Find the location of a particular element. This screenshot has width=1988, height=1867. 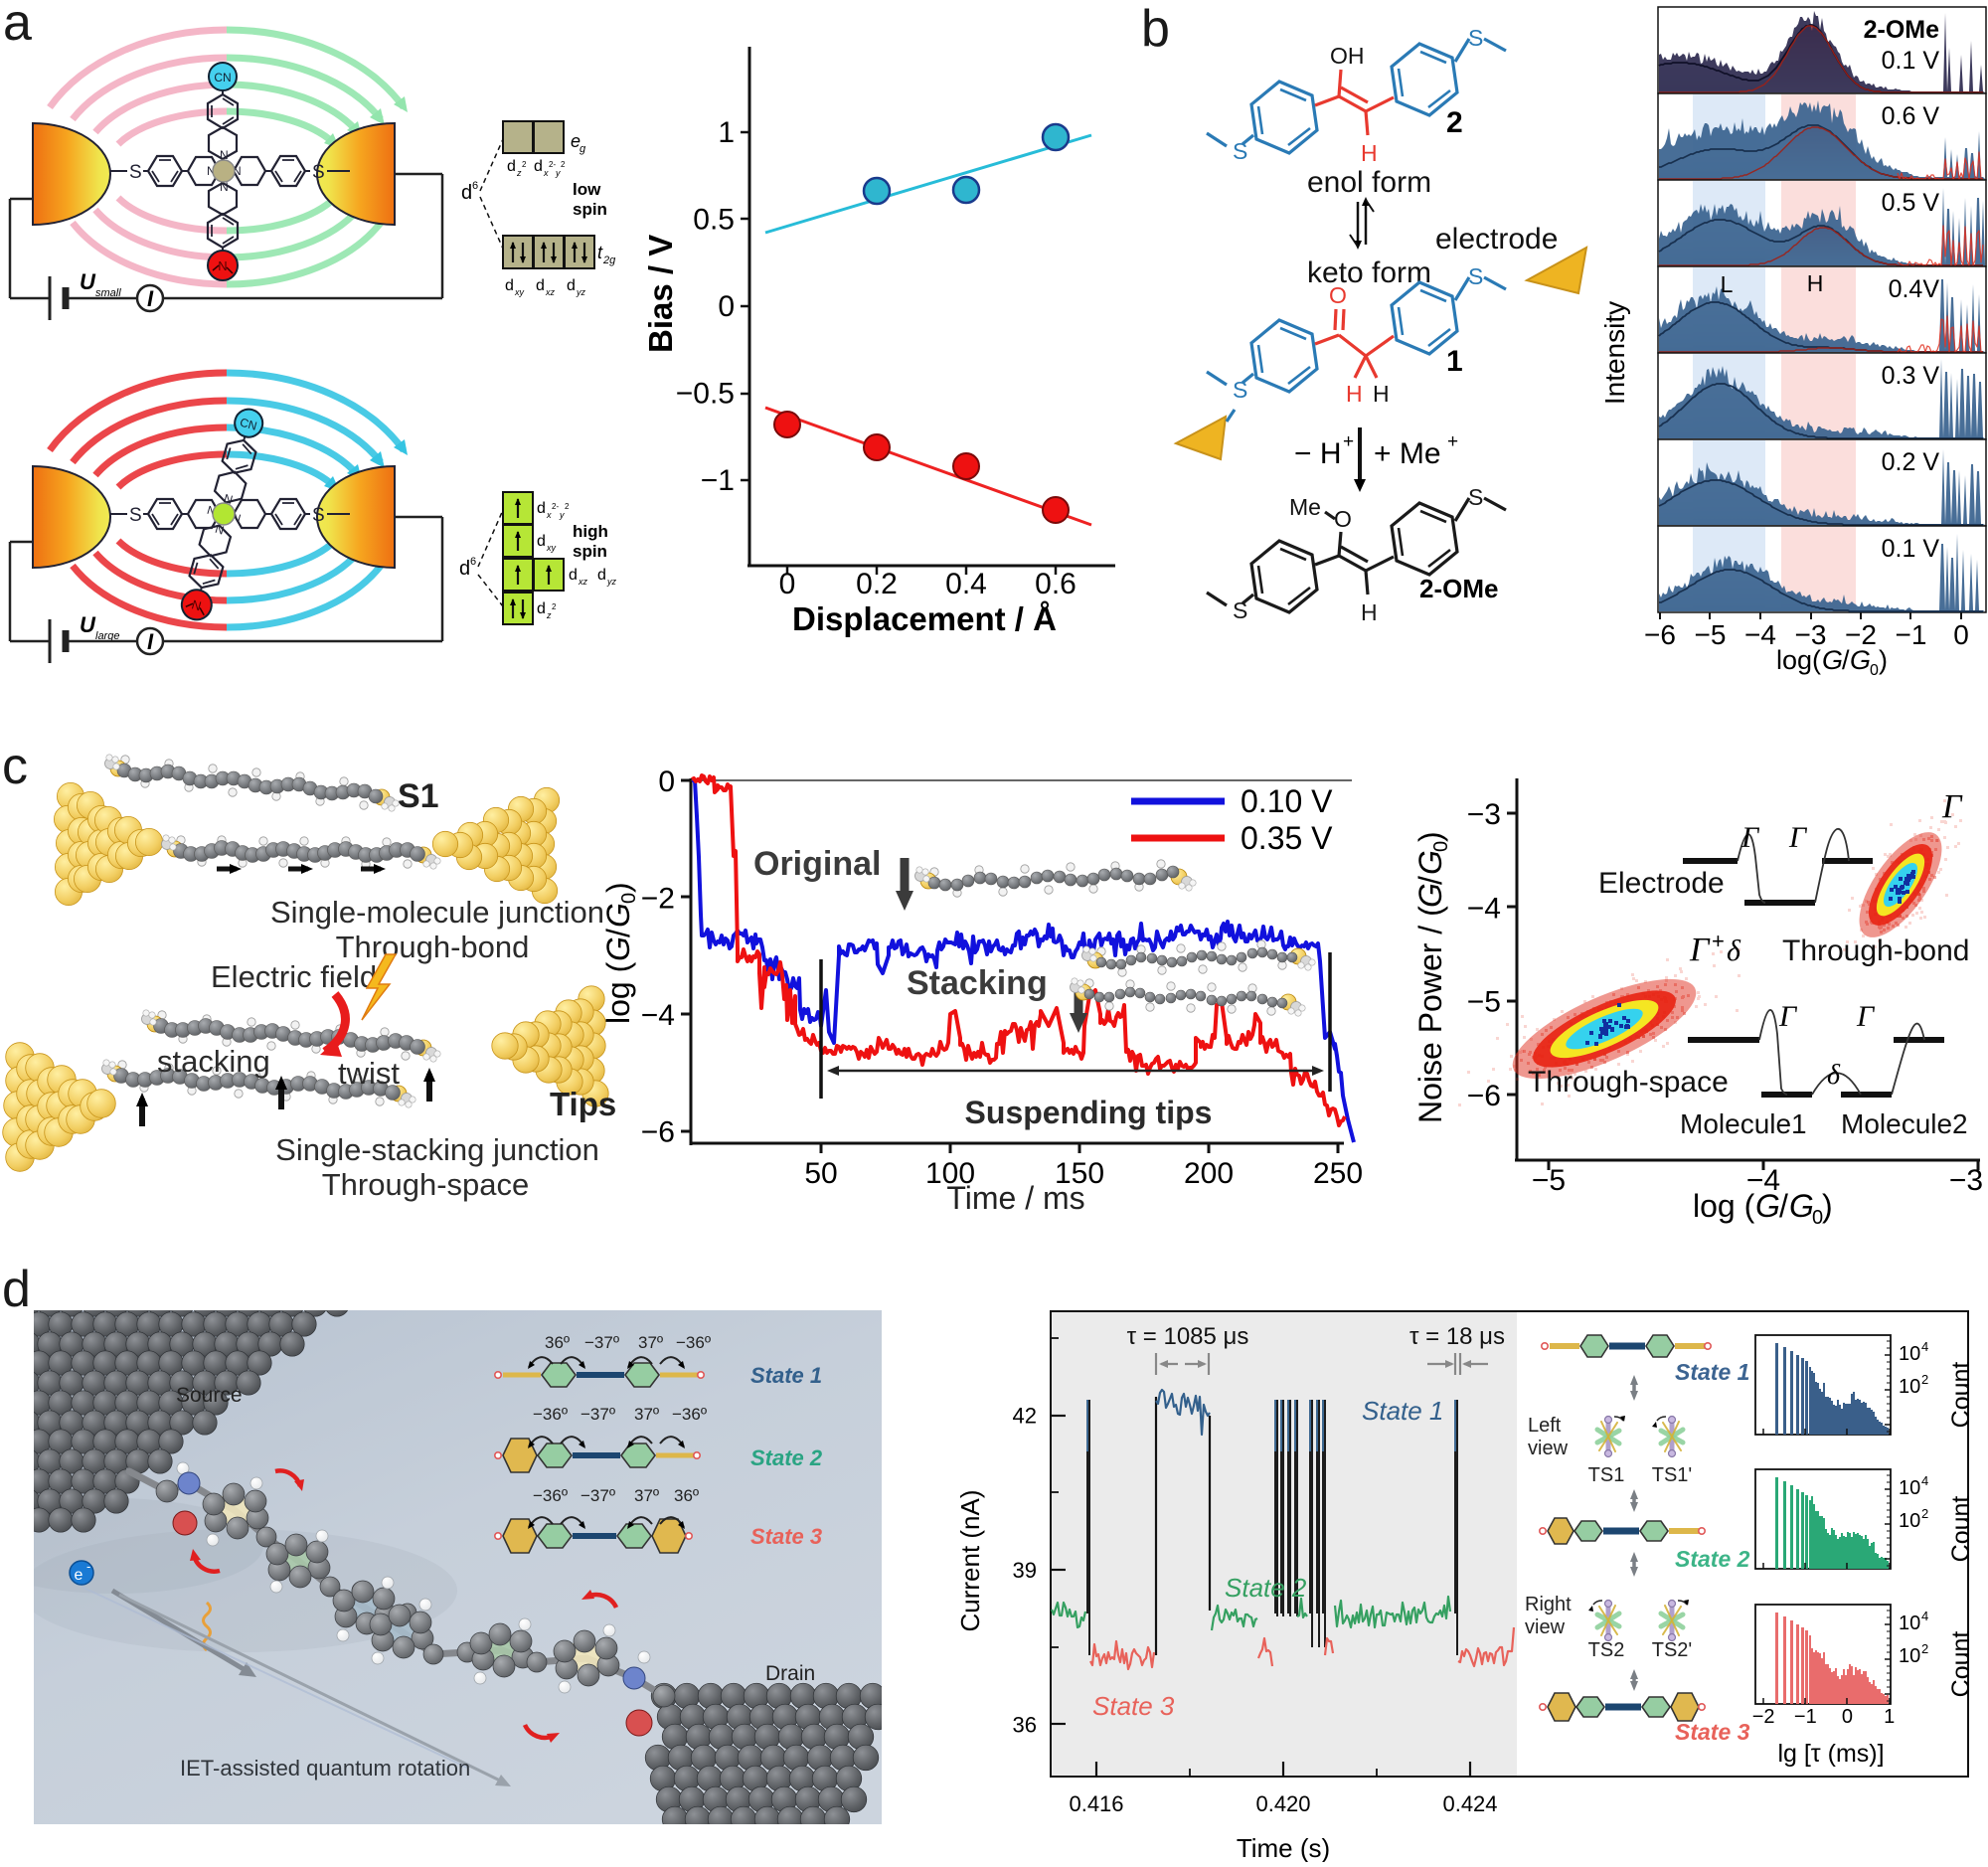

svg-text: δ is located at coordinates (1734, 950).